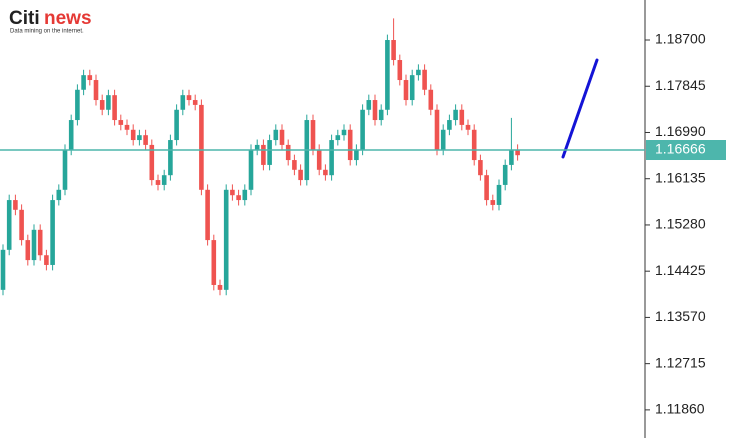 The width and height of the screenshot is (738, 438). What do you see at coordinates (68, 18) in the screenshot?
I see `logo-brand2: news` at bounding box center [68, 18].